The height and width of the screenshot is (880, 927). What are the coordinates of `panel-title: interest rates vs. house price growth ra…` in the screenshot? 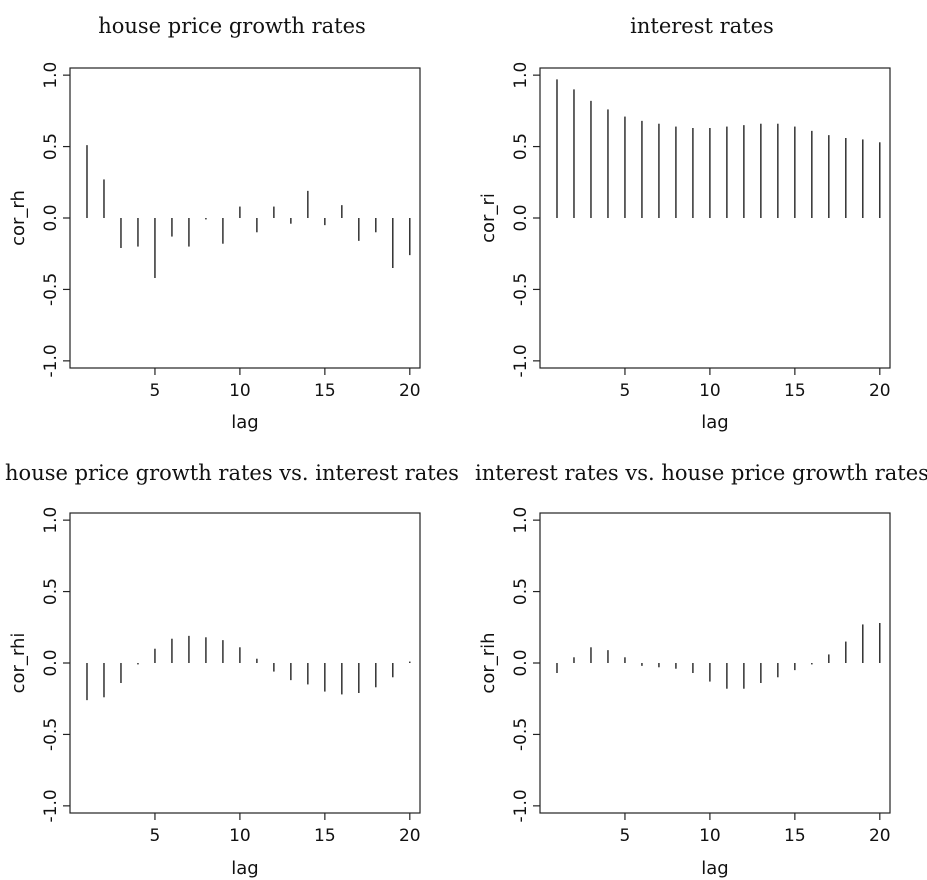 It's located at (701, 473).